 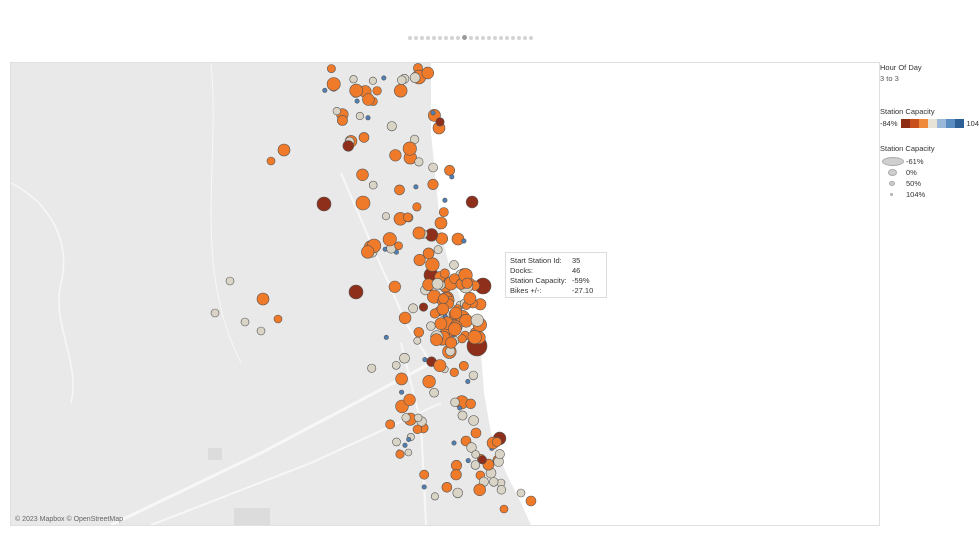 I want to click on hour-filter-value: 3 to 3, so click(x=889, y=78).